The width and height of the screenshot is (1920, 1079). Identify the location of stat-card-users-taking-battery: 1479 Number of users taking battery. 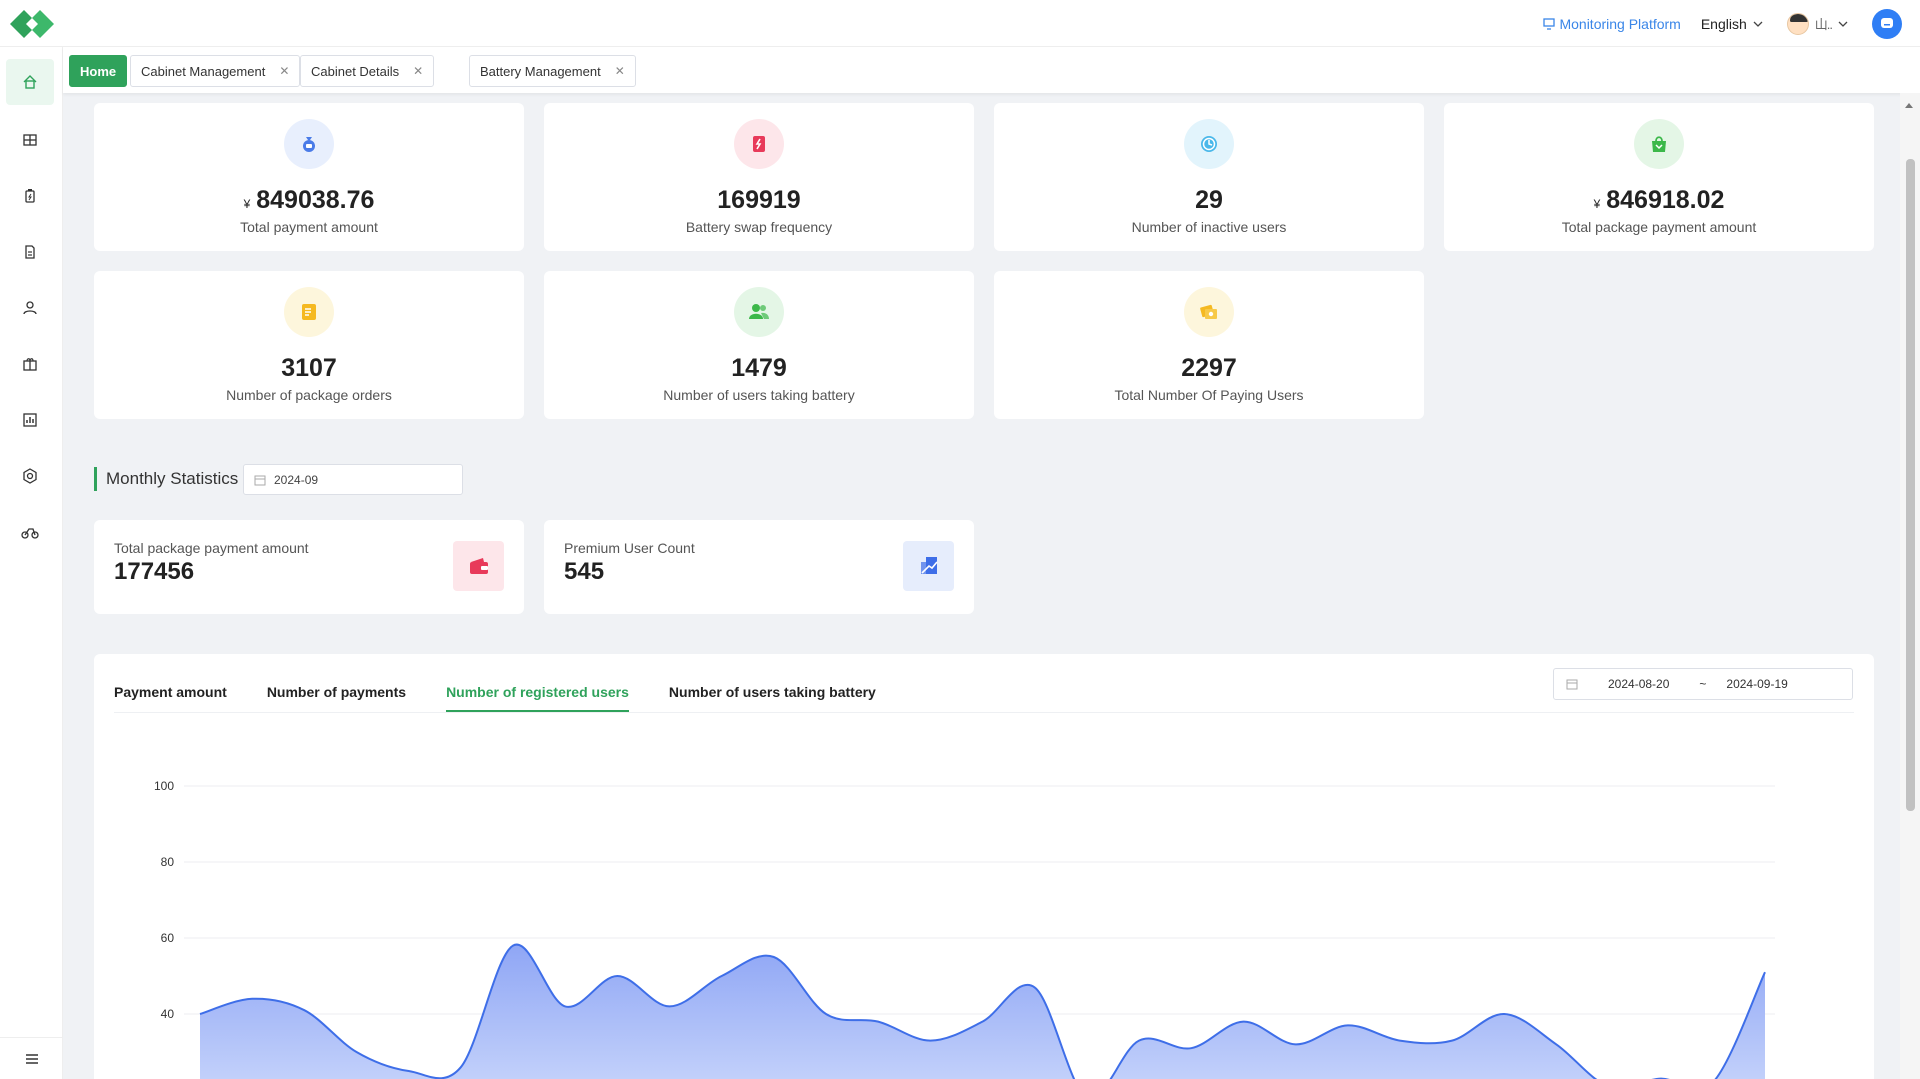
(759, 345).